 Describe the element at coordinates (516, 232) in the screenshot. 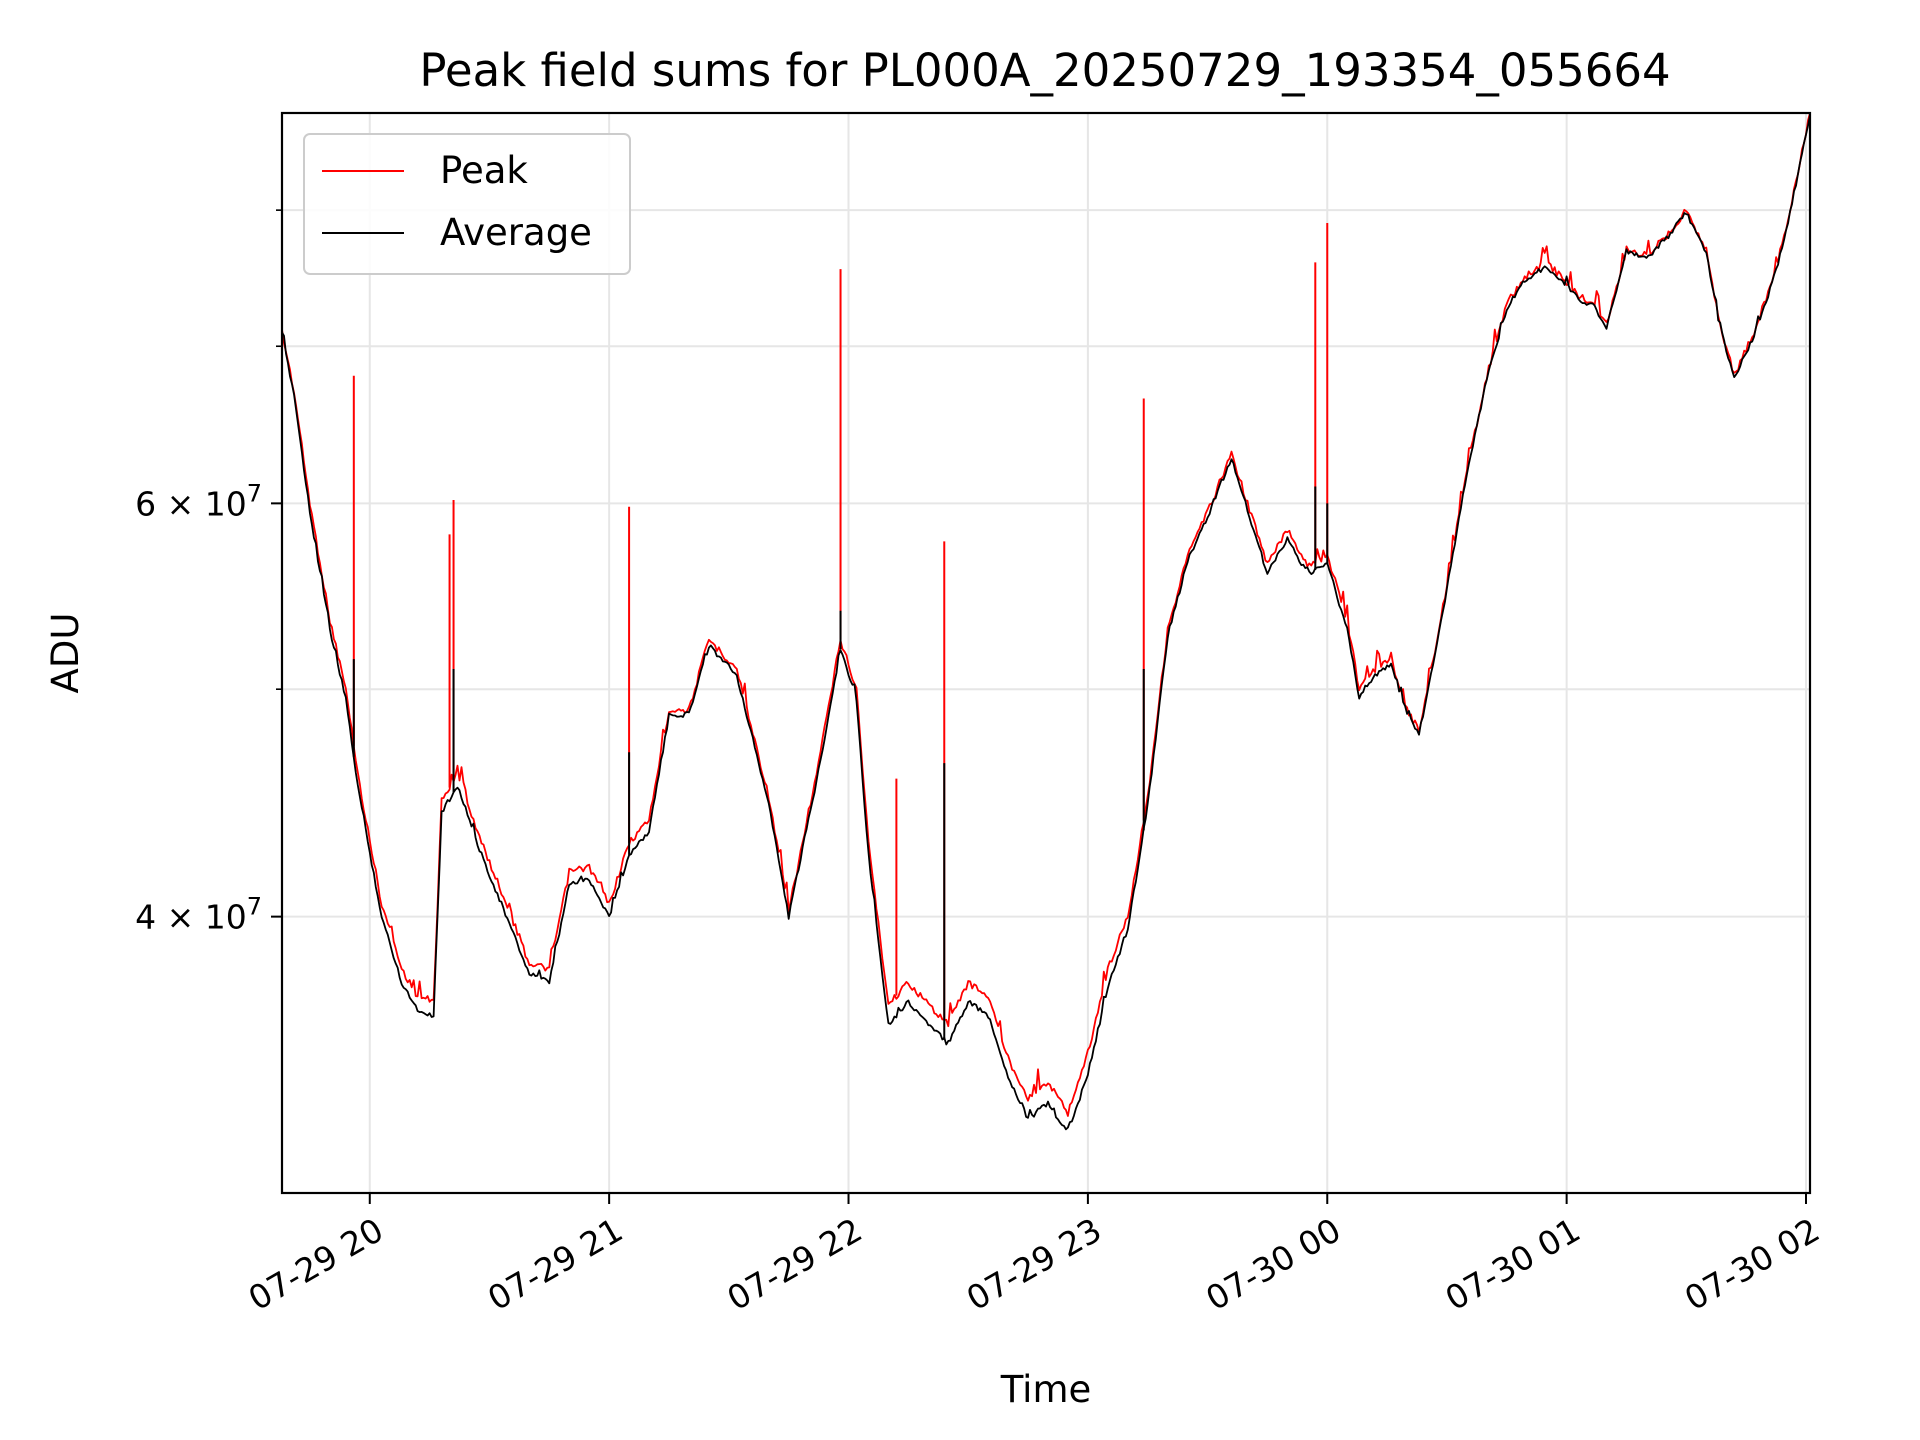

I see `legend-average-label: Average` at that location.